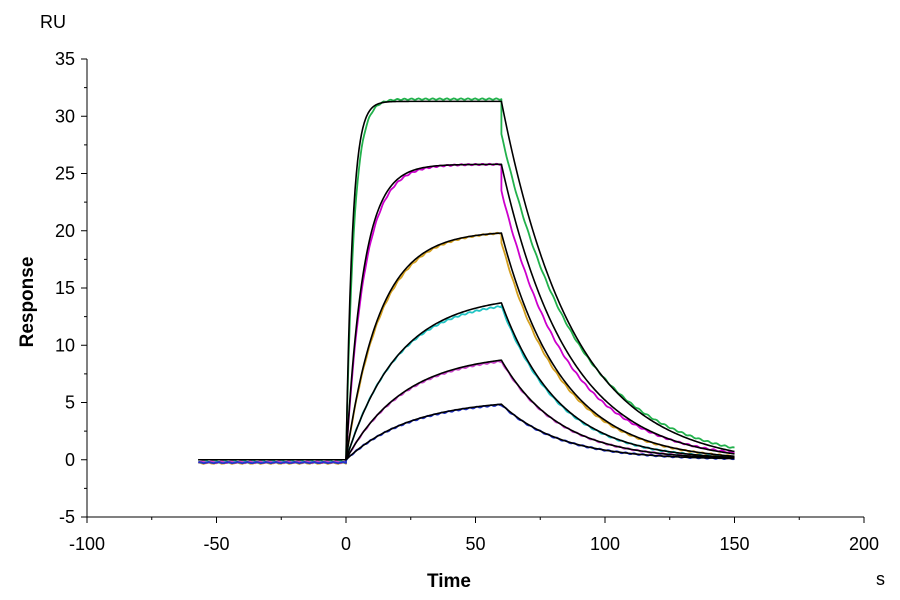 Image resolution: width=900 pixels, height=600 pixels. I want to click on x-tick-label: -100, so click(87, 544).